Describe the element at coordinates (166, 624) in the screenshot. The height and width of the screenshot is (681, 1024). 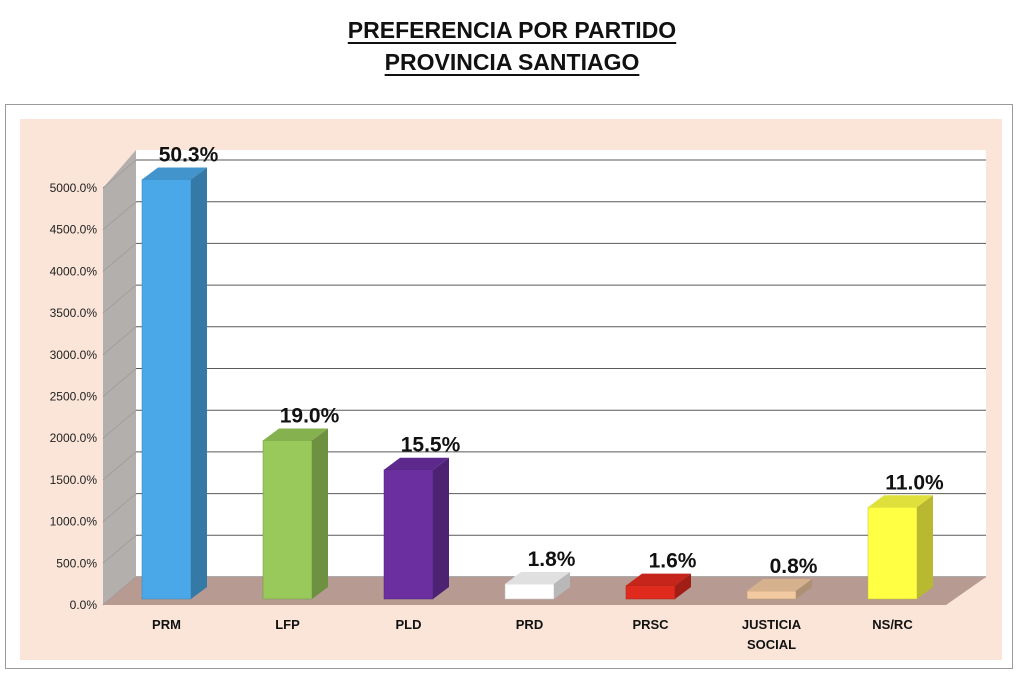
I see `x-tick-label: PRM` at that location.